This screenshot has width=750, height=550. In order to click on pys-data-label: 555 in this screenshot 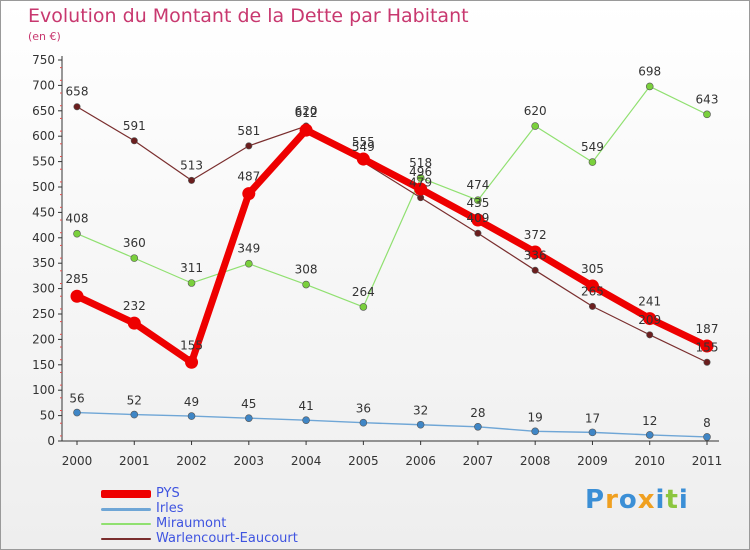, I will do `click(363, 142)`.